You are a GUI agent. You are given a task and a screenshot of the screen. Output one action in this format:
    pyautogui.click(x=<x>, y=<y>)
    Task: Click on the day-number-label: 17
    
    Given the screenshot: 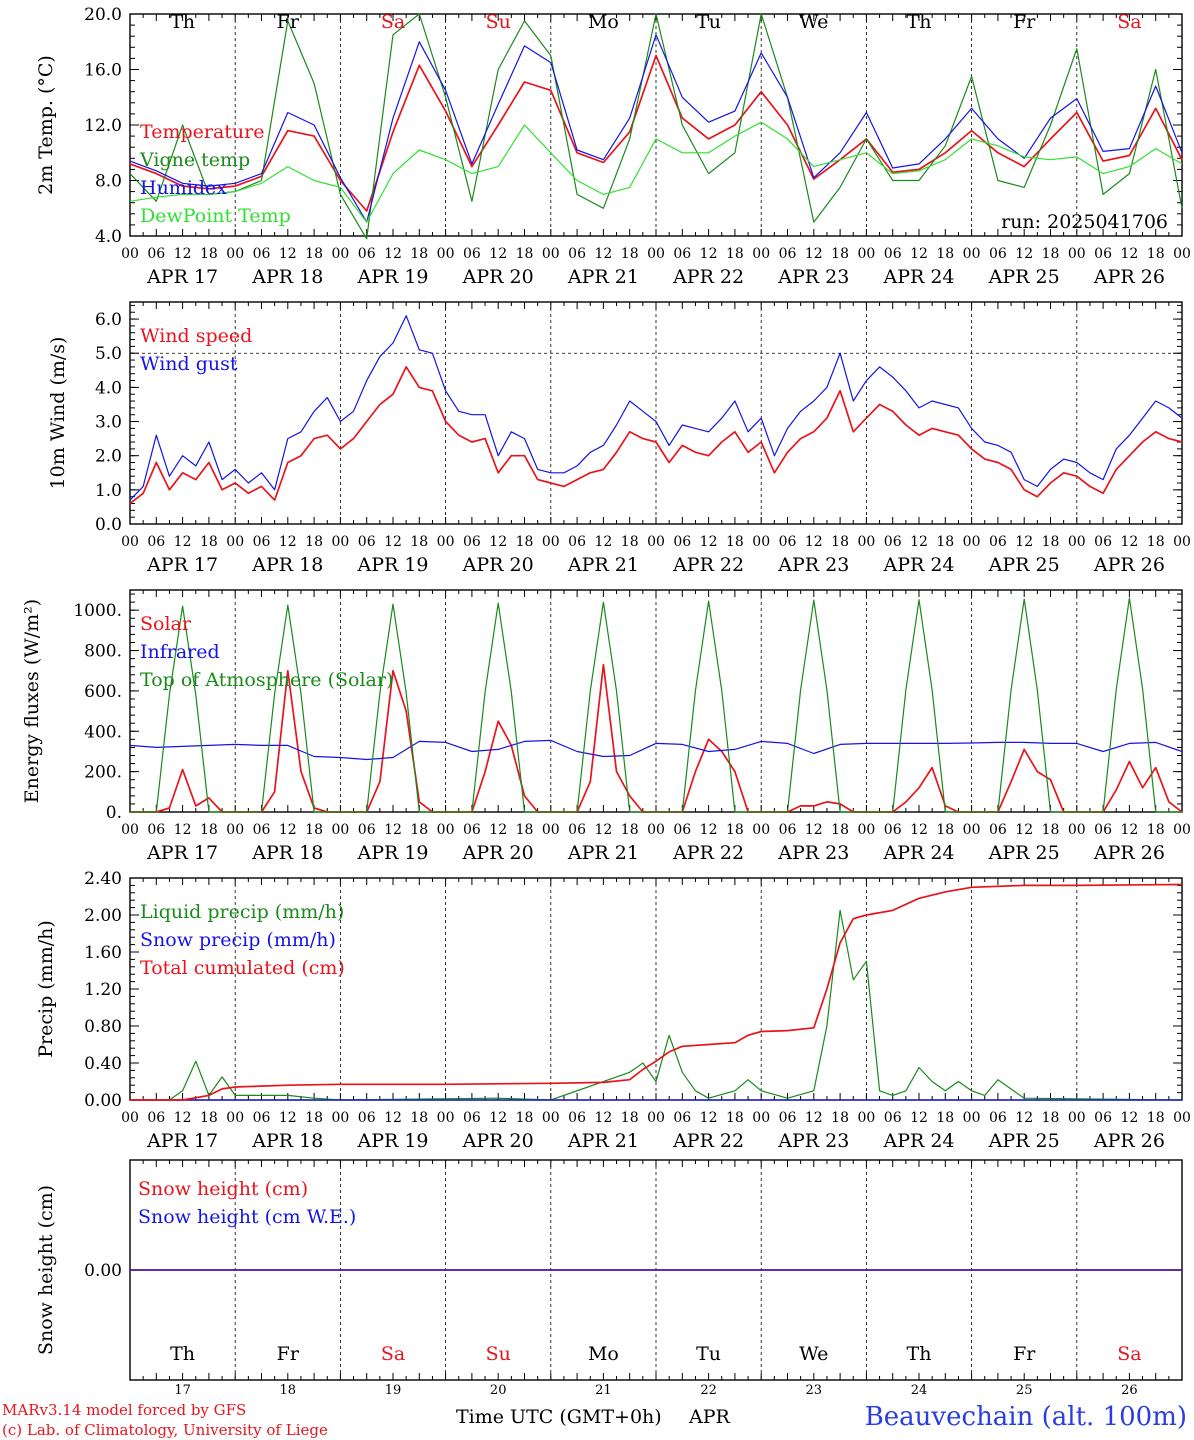 What is the action you would take?
    pyautogui.click(x=182, y=1390)
    